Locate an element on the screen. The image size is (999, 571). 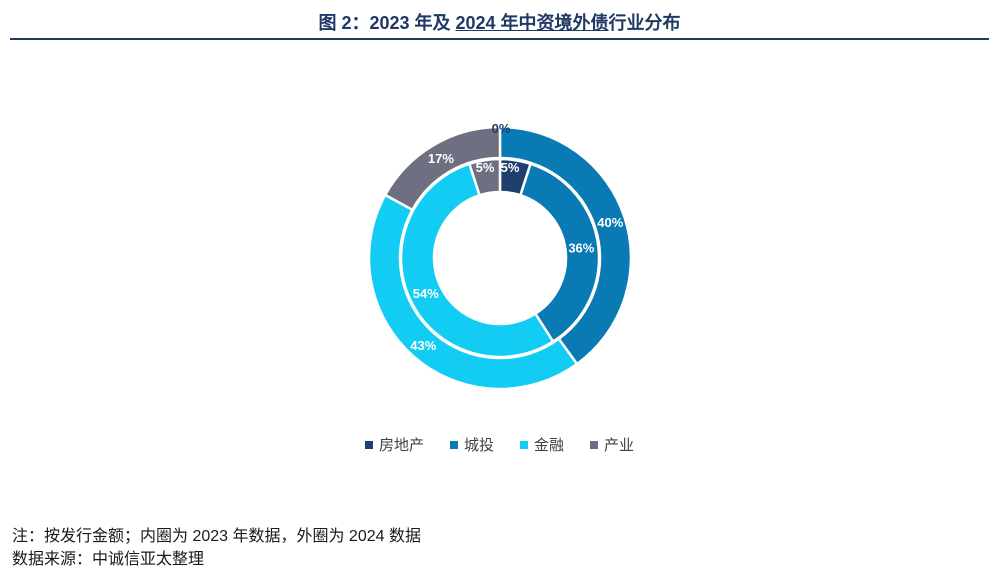
chart-legend: 房地产 城投 金融 产业 is located at coordinates (499, 444).